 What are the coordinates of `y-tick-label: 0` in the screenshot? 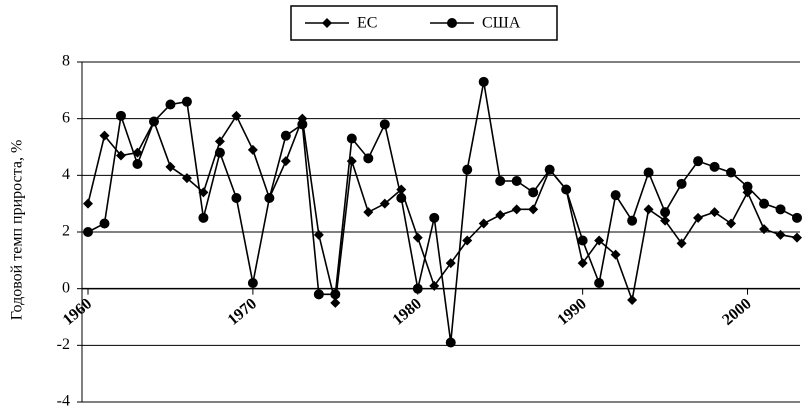 It's located at (66, 287).